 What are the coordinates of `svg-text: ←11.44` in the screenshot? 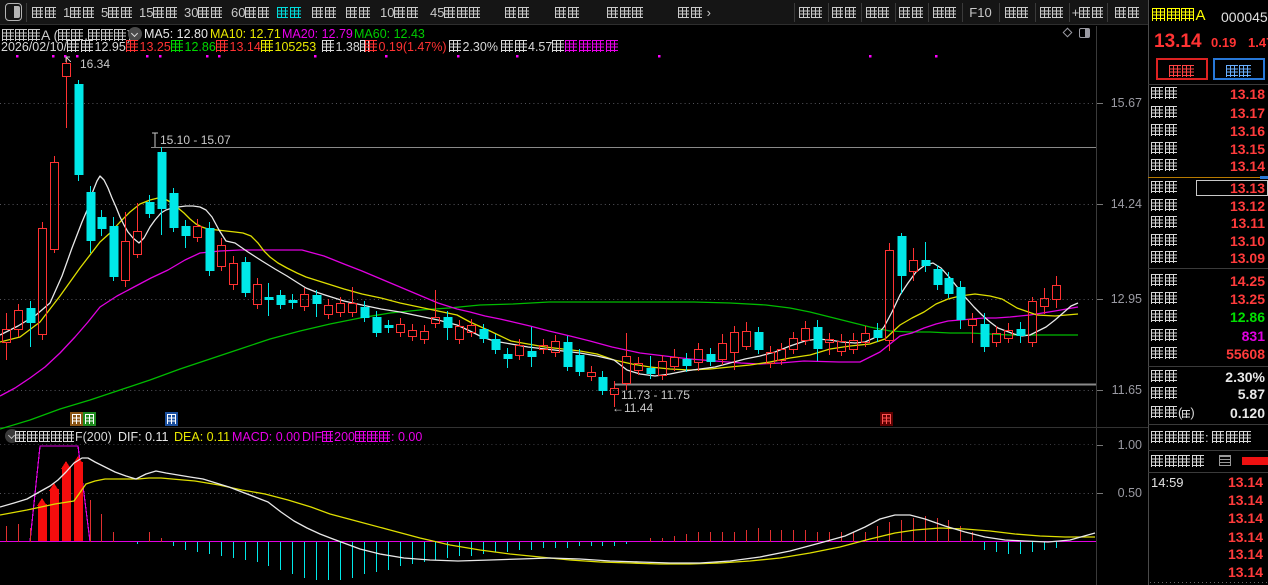 It's located at (632, 408).